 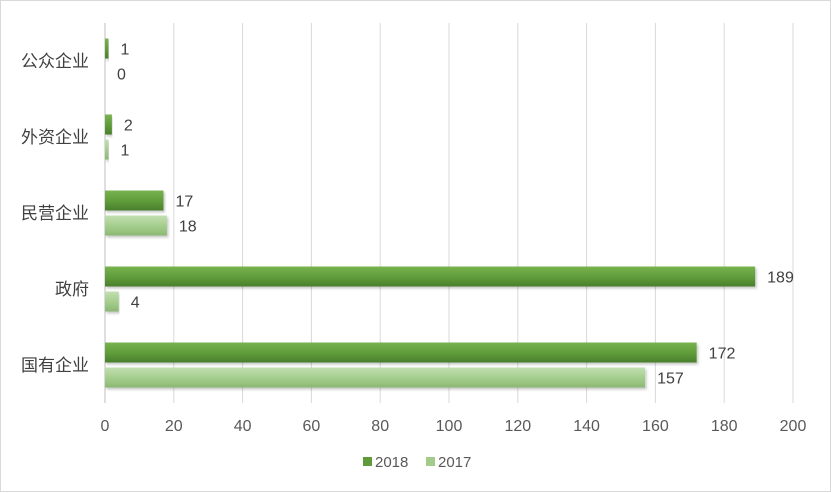 I want to click on legend-swatch-2017, so click(x=430, y=461).